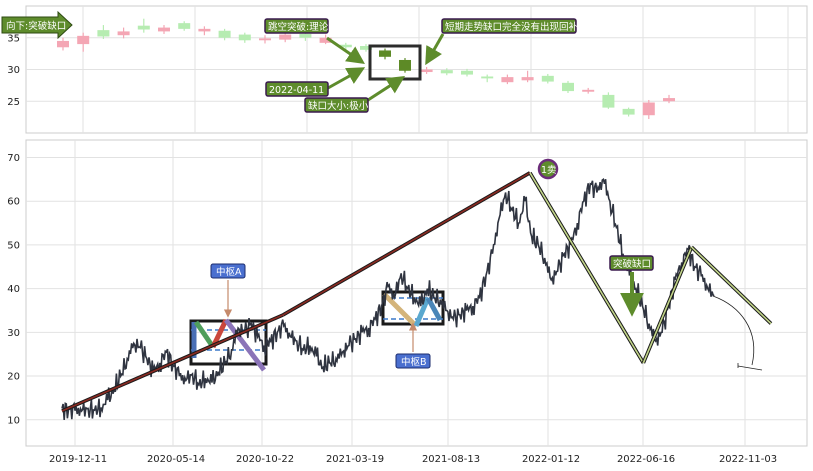  Describe the element at coordinates (176, 459) in the screenshot. I see `bottom-x-tick-label: 2020-05-14` at that location.